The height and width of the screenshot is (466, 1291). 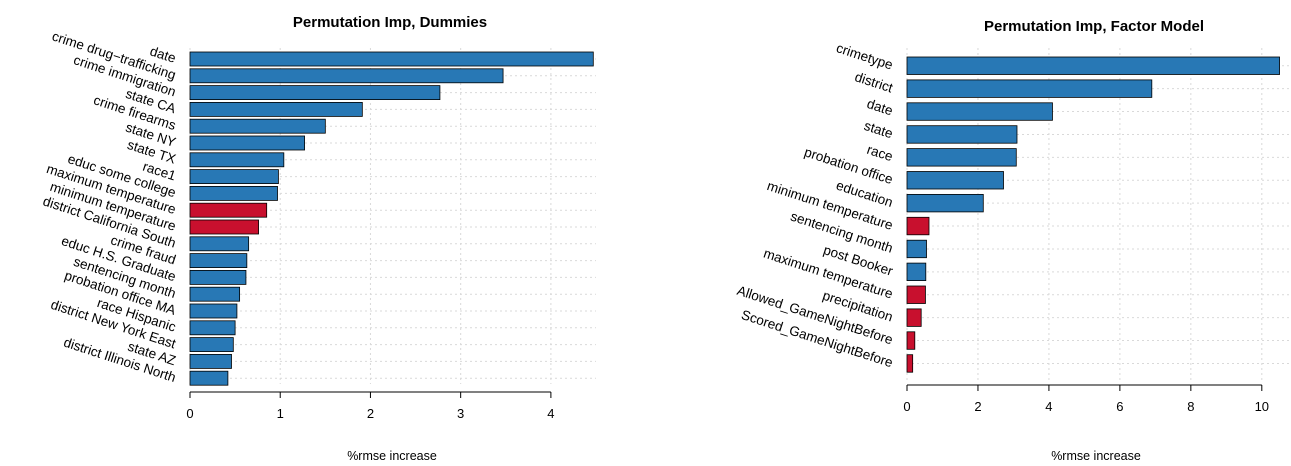 I want to click on chart-title: Permutation Imp, Dummies, so click(x=390, y=22).